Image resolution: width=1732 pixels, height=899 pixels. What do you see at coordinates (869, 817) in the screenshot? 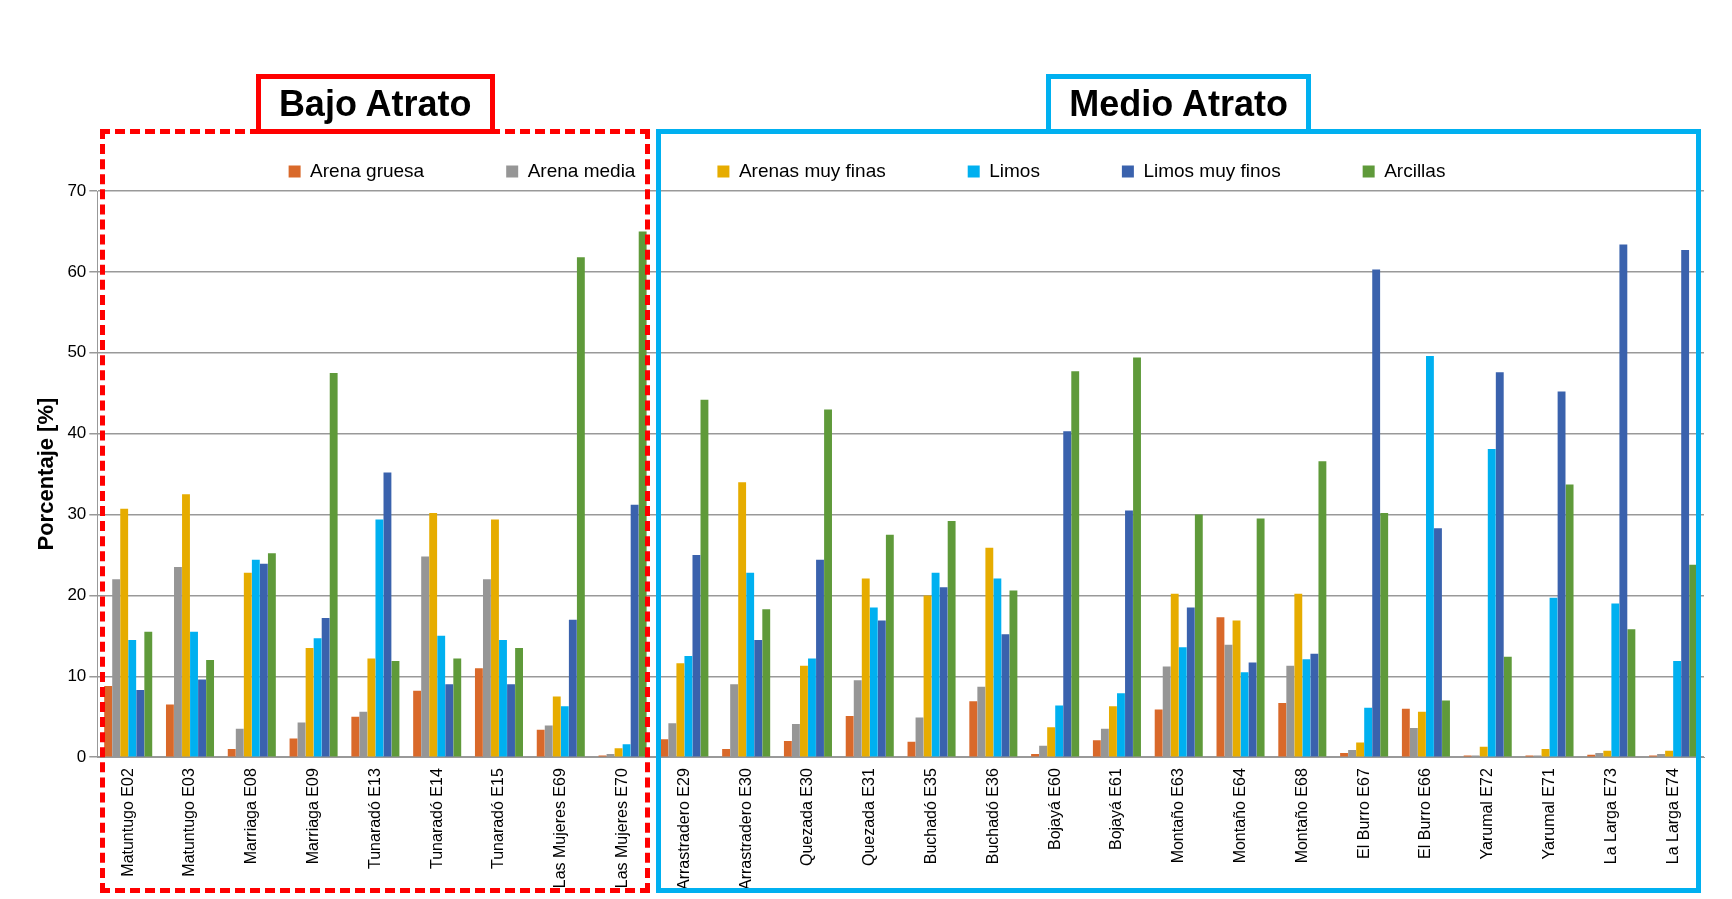
I see `x-tick-label: Quezada E31` at bounding box center [869, 817].